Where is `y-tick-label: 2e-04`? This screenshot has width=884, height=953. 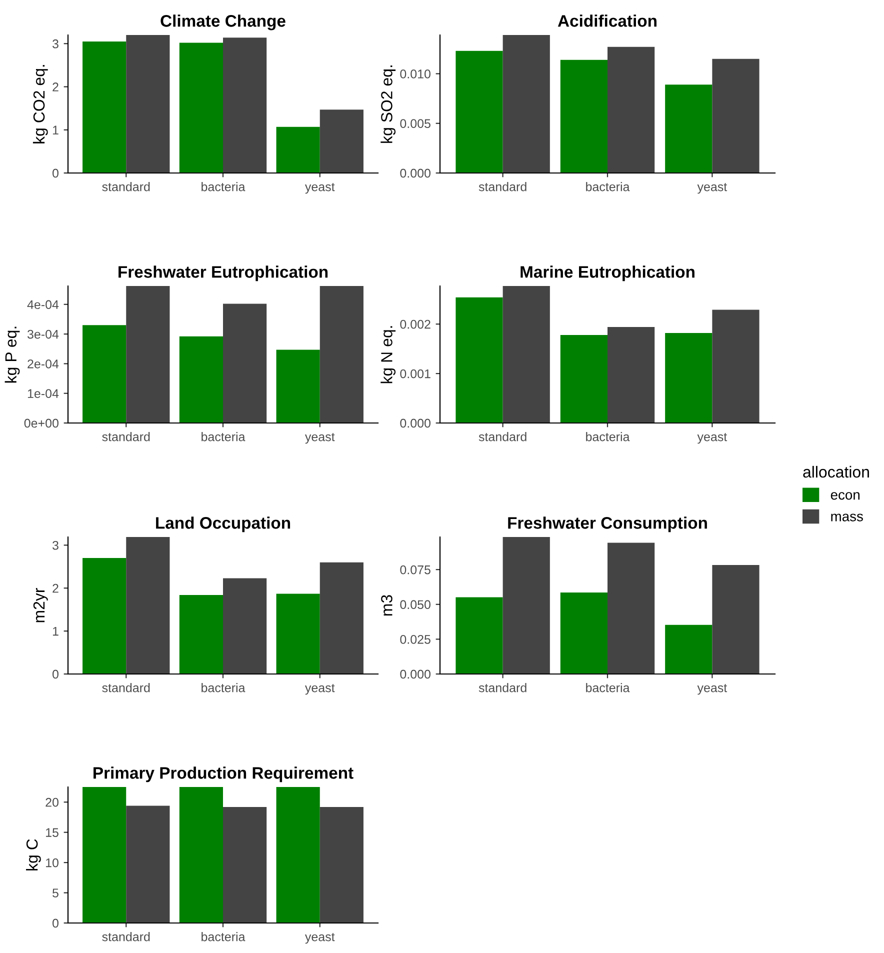
y-tick-label: 2e-04 is located at coordinates (43, 363).